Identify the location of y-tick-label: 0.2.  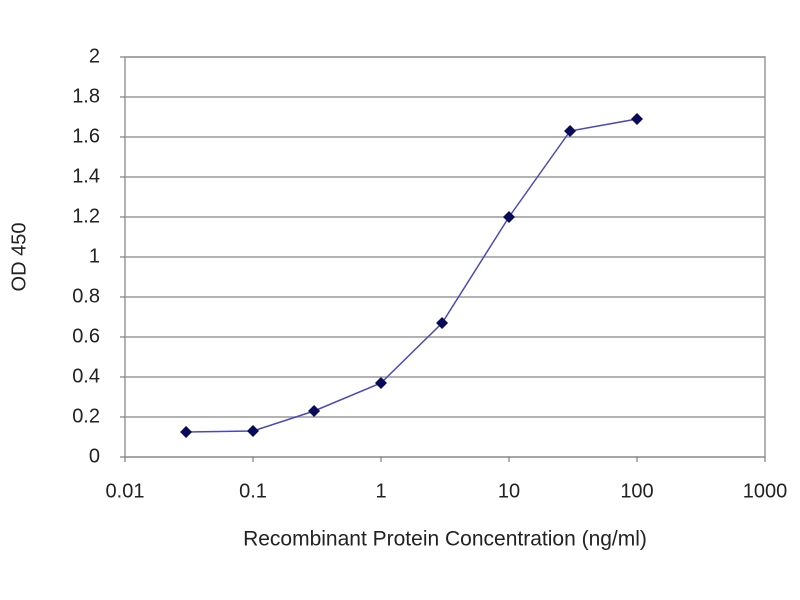
(86, 416).